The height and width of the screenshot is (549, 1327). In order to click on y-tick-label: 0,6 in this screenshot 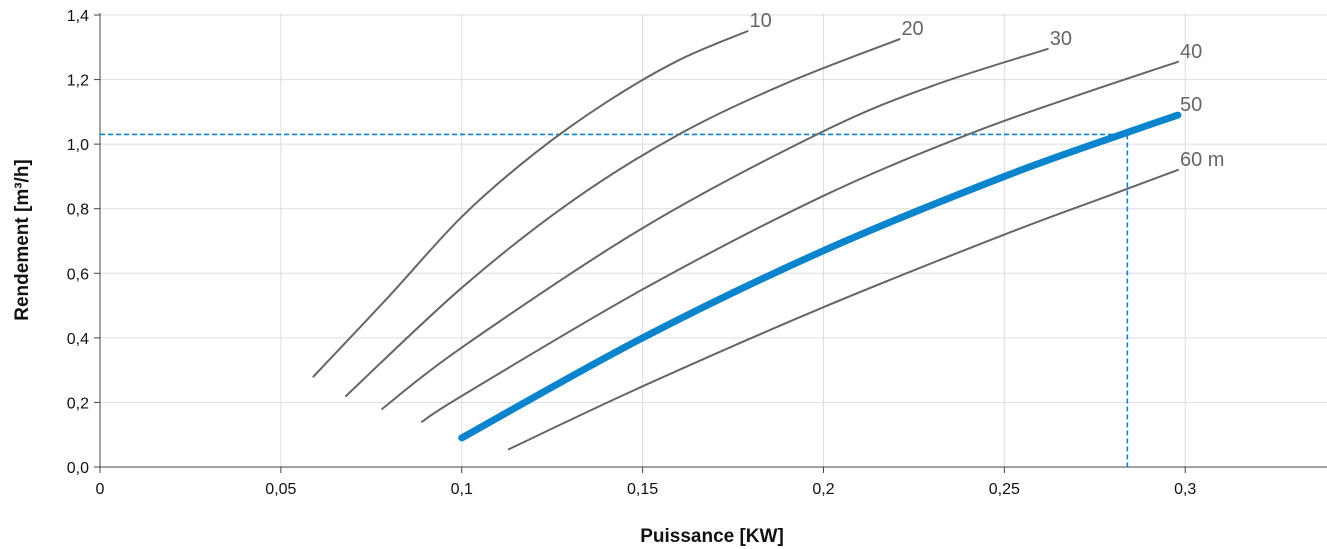, I will do `click(78, 274)`.